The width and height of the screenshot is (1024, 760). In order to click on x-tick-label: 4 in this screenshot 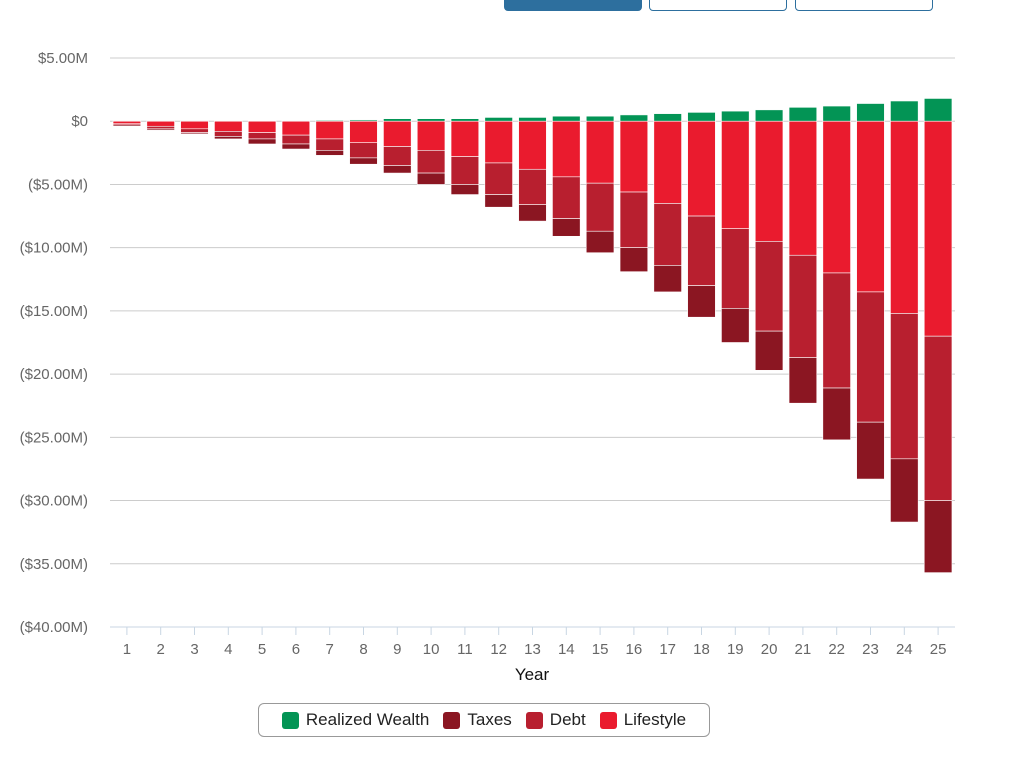, I will do `click(228, 649)`.